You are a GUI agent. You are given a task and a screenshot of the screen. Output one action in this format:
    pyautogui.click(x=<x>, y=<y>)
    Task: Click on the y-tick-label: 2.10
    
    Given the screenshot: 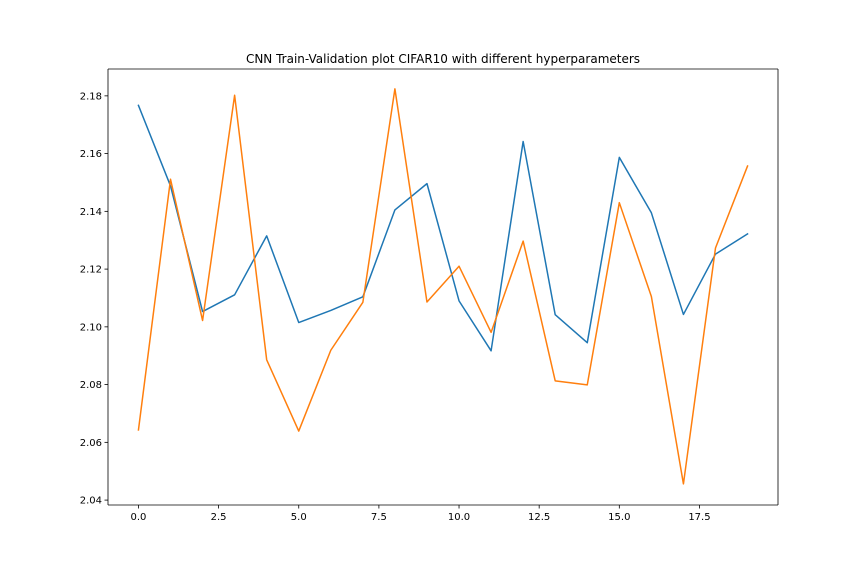 What is the action you would take?
    pyautogui.click(x=91, y=327)
    